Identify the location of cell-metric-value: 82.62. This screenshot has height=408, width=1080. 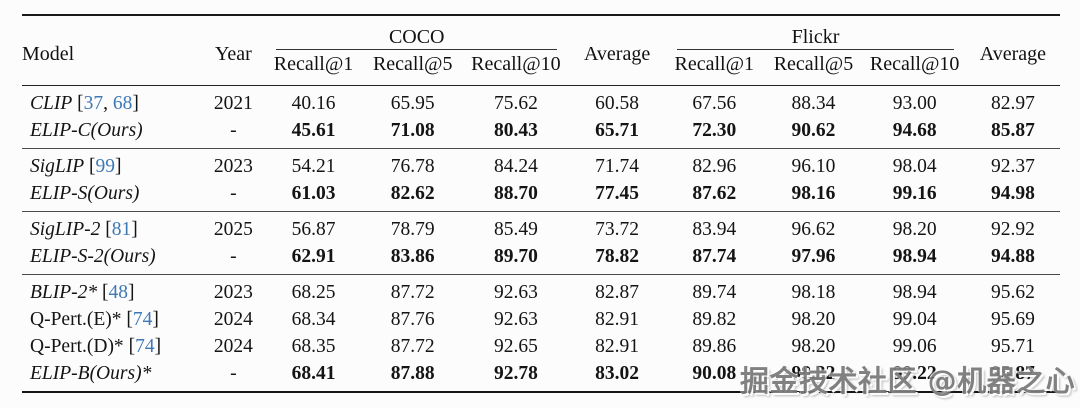
(412, 193).